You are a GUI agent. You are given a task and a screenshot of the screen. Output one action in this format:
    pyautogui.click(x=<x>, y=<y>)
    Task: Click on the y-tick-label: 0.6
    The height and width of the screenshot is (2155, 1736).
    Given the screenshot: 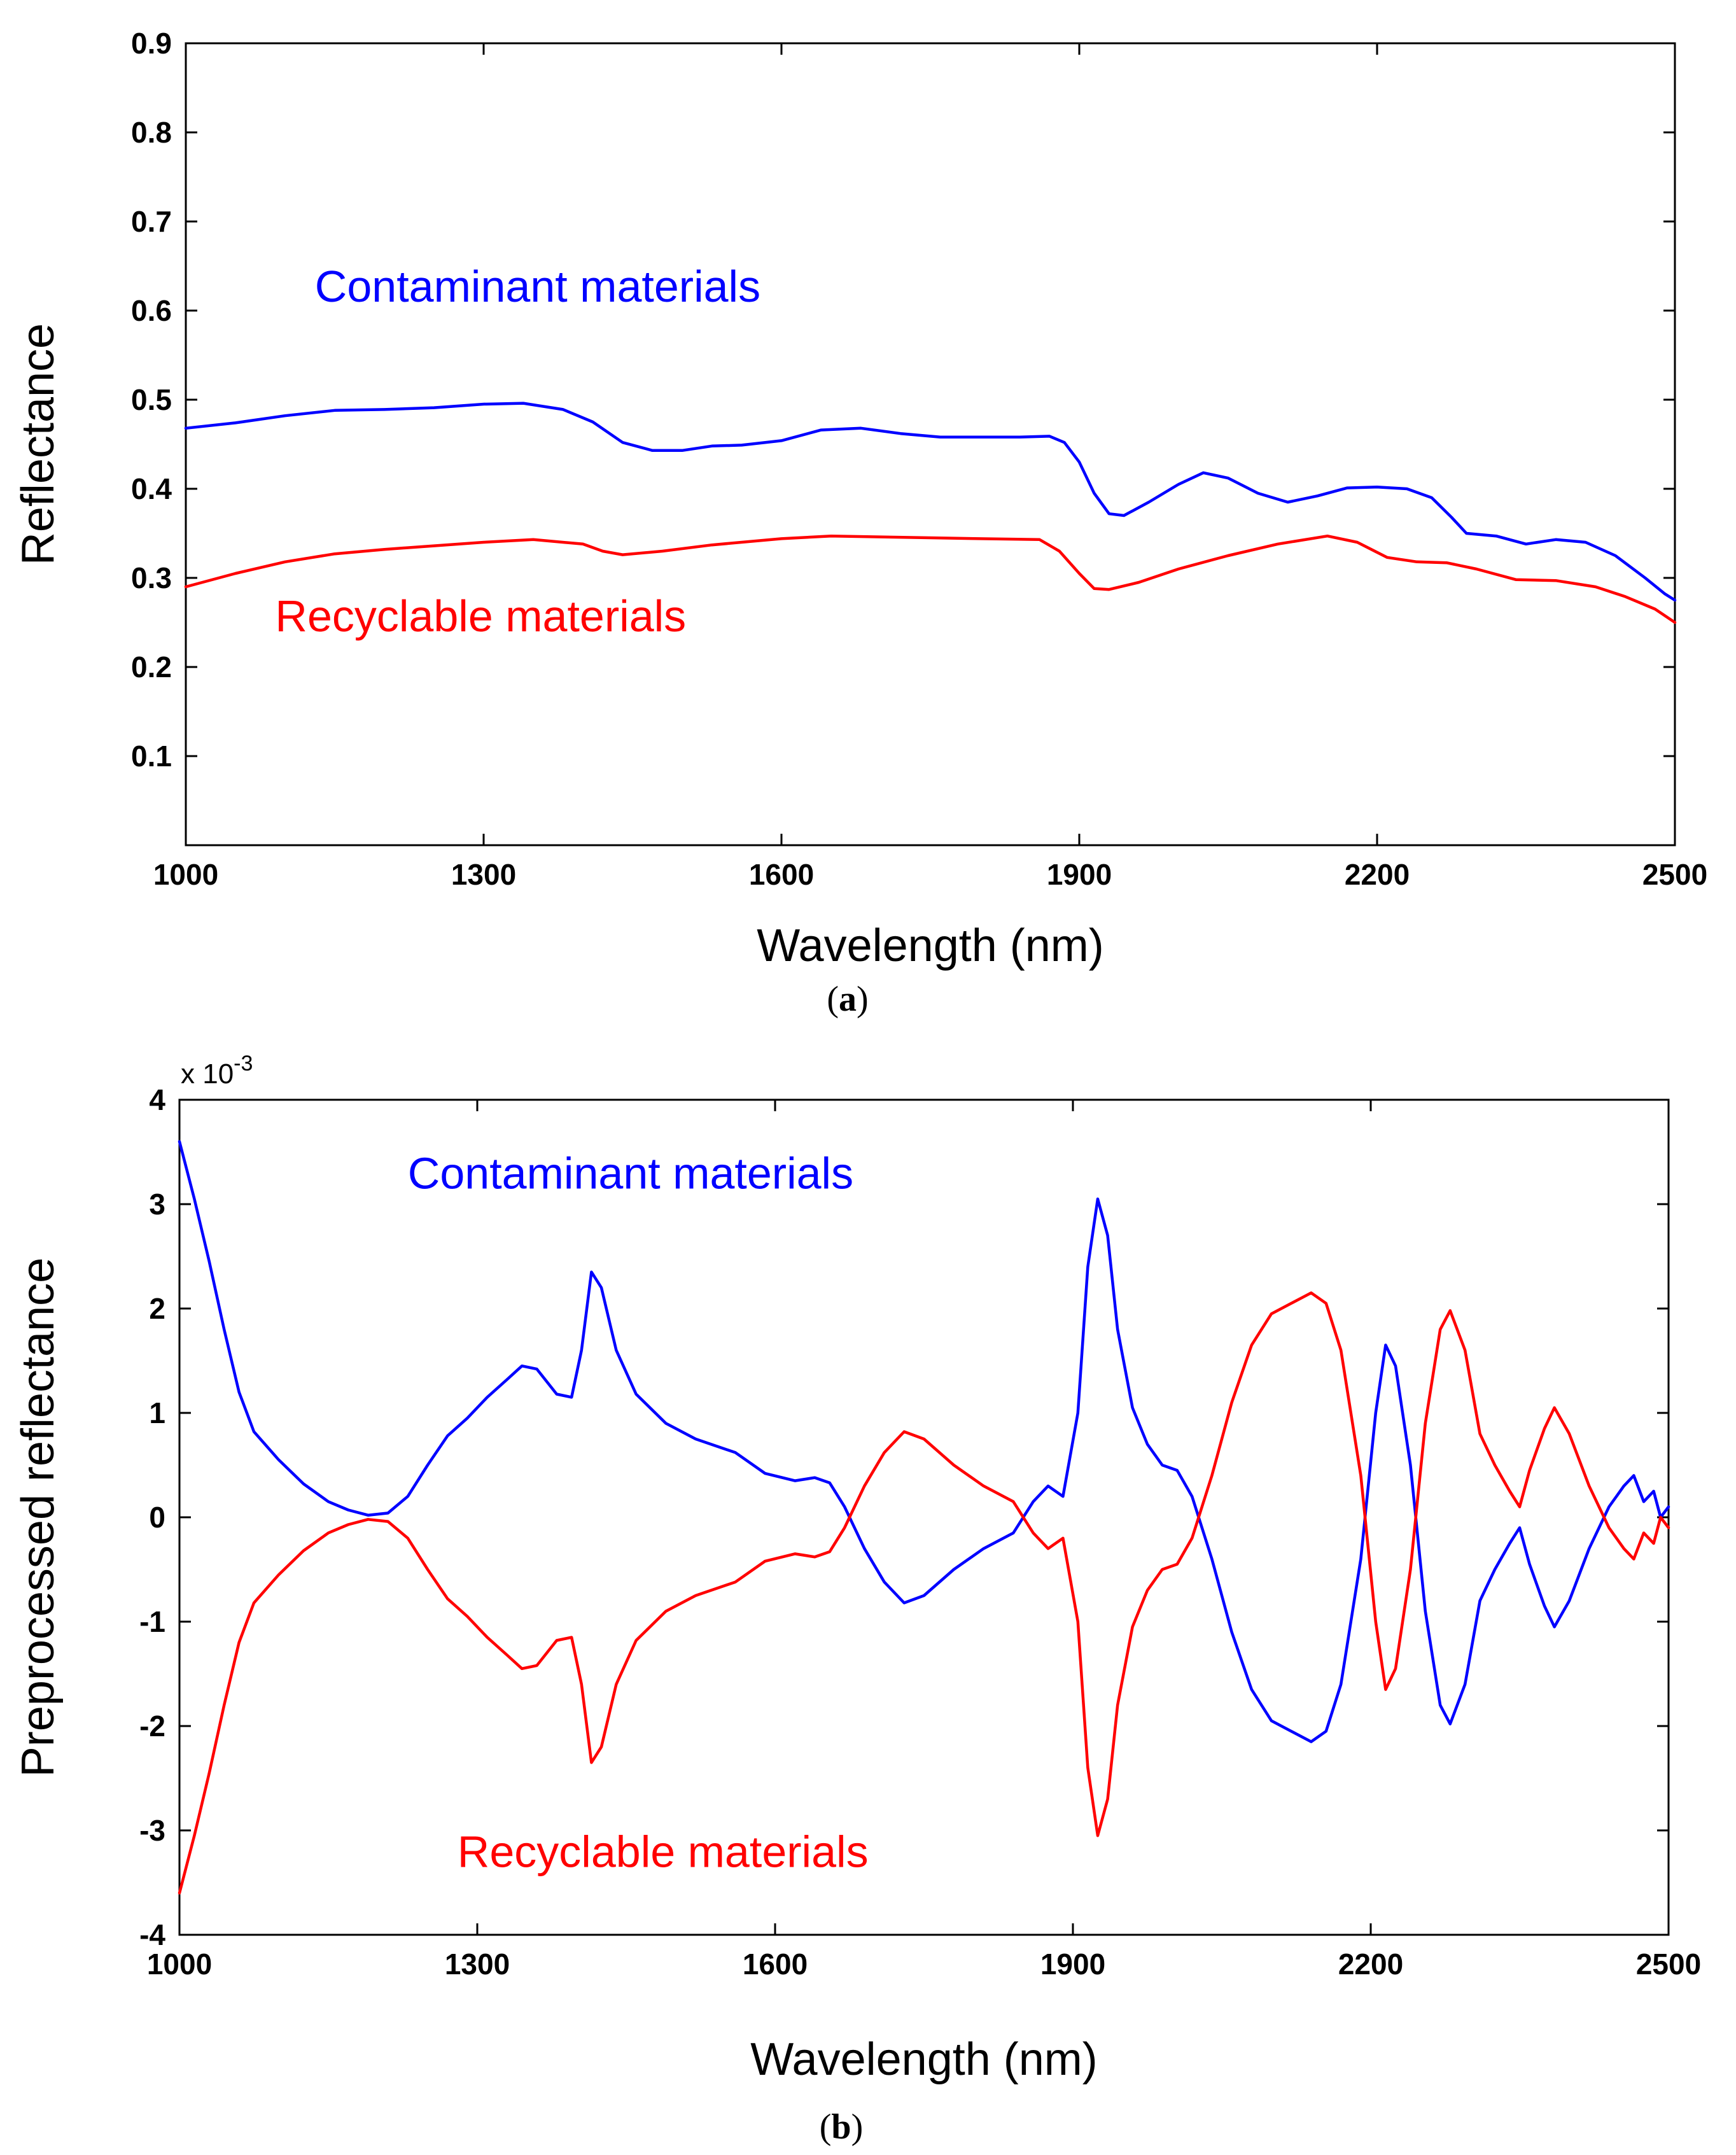 What is the action you would take?
    pyautogui.click(x=151, y=310)
    